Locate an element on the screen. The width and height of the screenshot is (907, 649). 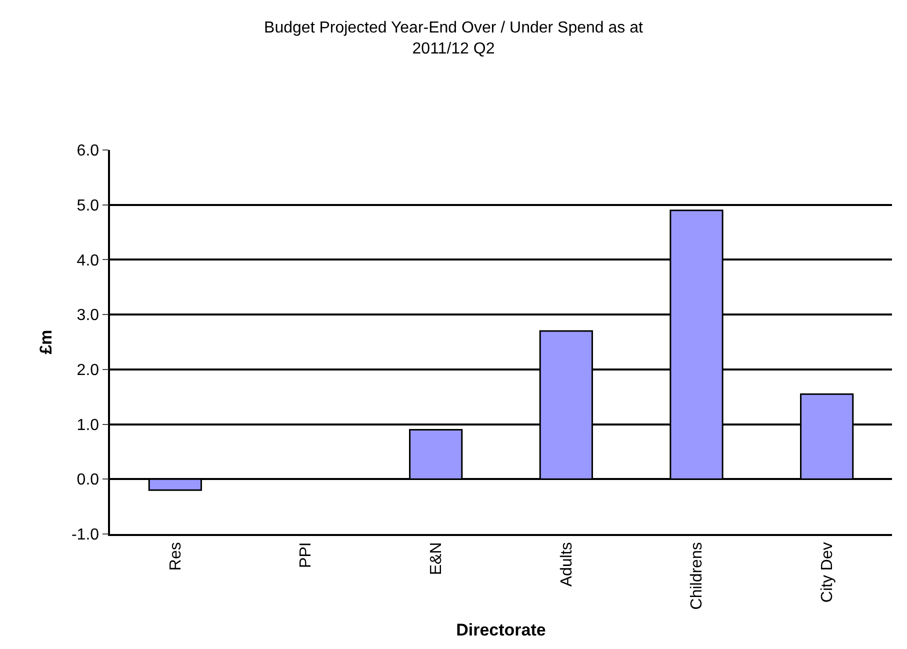
y-tick-label: 4.0 is located at coordinates (88, 261).